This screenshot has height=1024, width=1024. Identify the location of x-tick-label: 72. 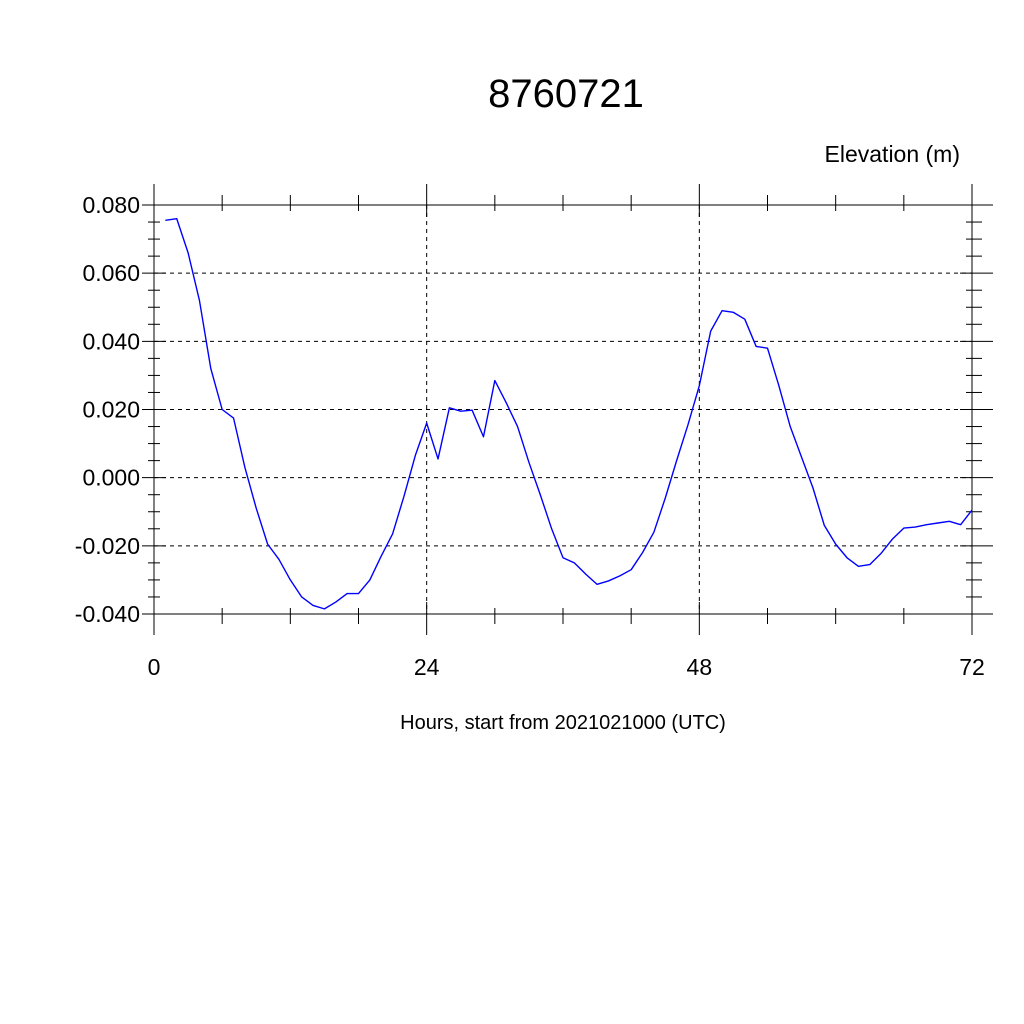
(972, 667).